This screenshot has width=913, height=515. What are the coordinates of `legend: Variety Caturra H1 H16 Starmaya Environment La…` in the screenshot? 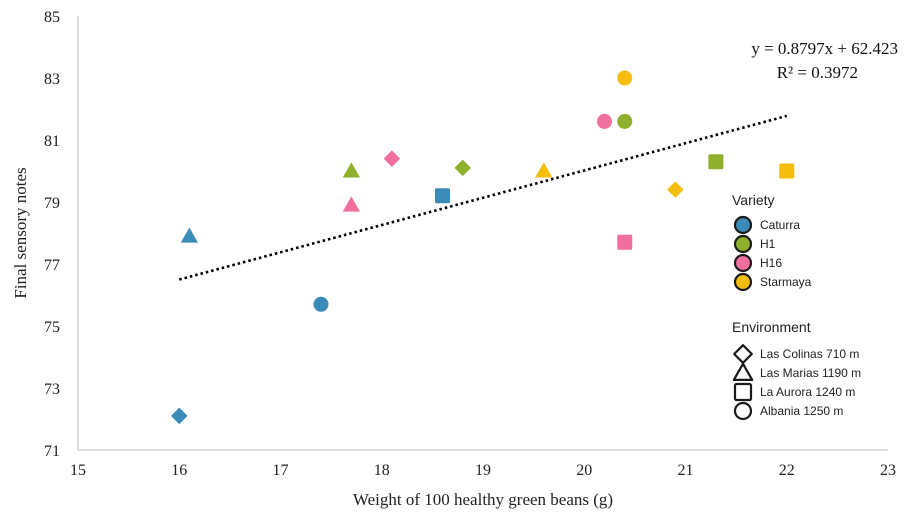 It's located at (796, 306).